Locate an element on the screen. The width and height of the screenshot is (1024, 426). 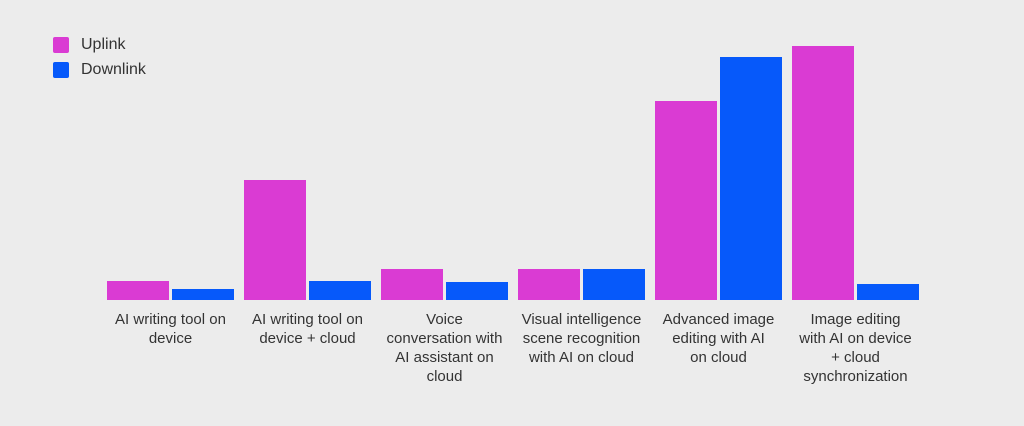
downlink-swatch-icon is located at coordinates (61, 70).